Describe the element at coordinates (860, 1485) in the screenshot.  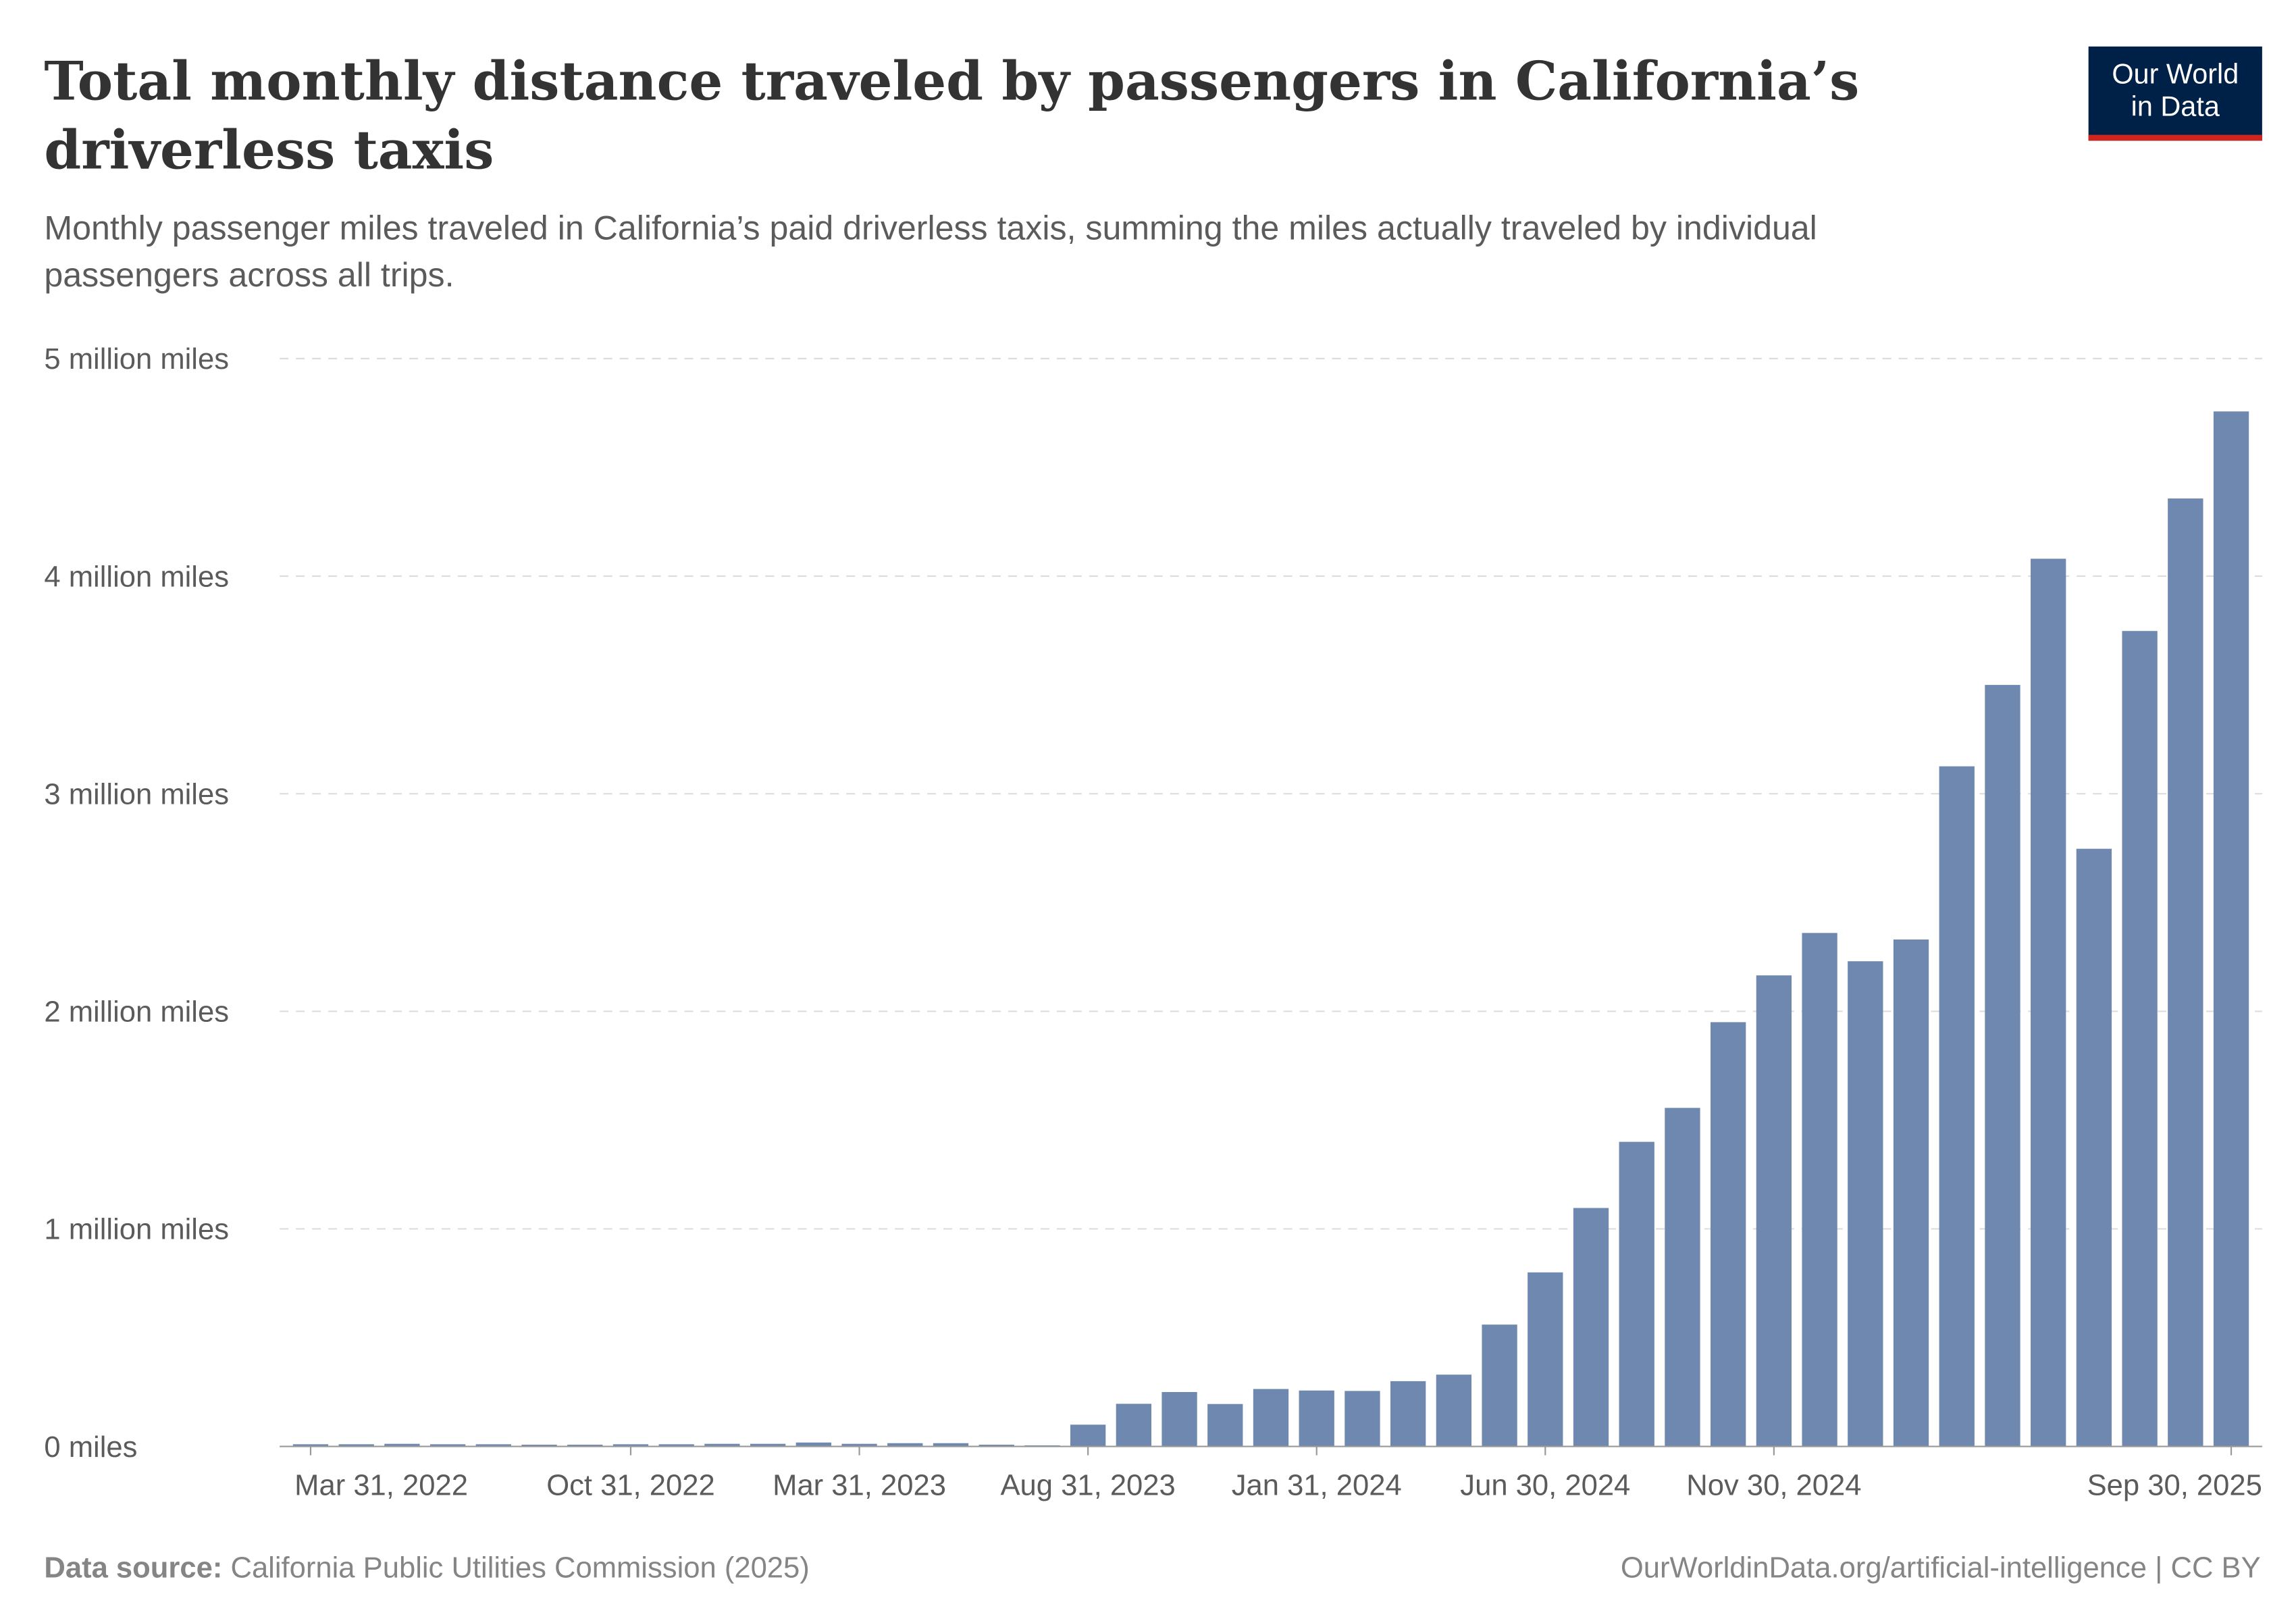
I see `x-tick-label: Mar 31, 2023` at that location.